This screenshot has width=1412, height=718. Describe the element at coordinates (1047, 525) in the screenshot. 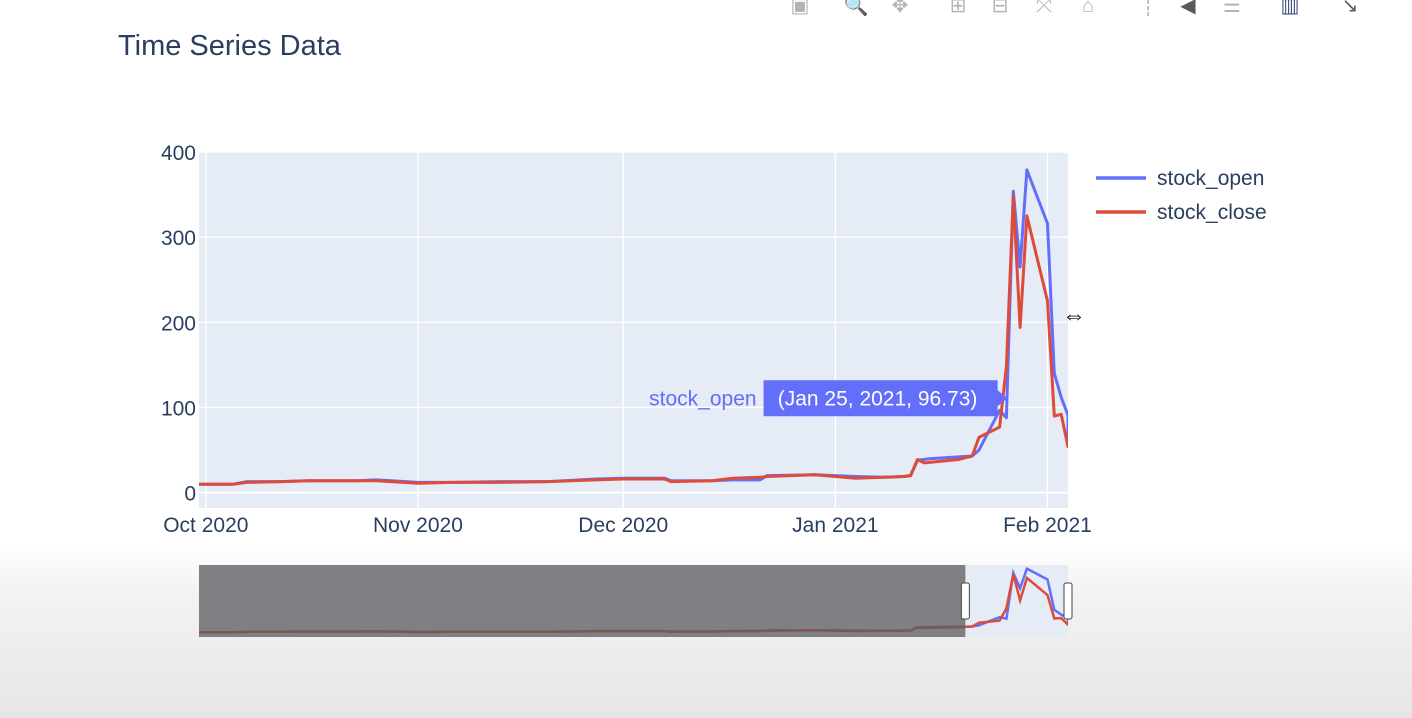

I see `x-tick-label: Feb 2021` at that location.